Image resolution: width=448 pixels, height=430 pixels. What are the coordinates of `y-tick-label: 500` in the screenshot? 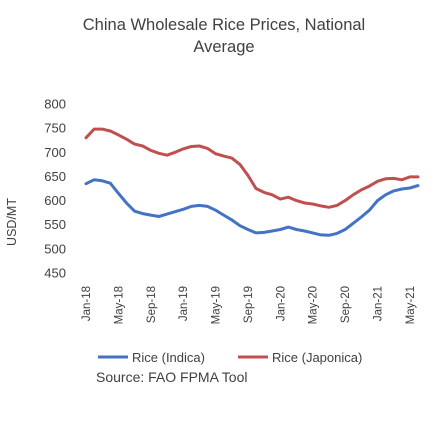 It's located at (55, 248).